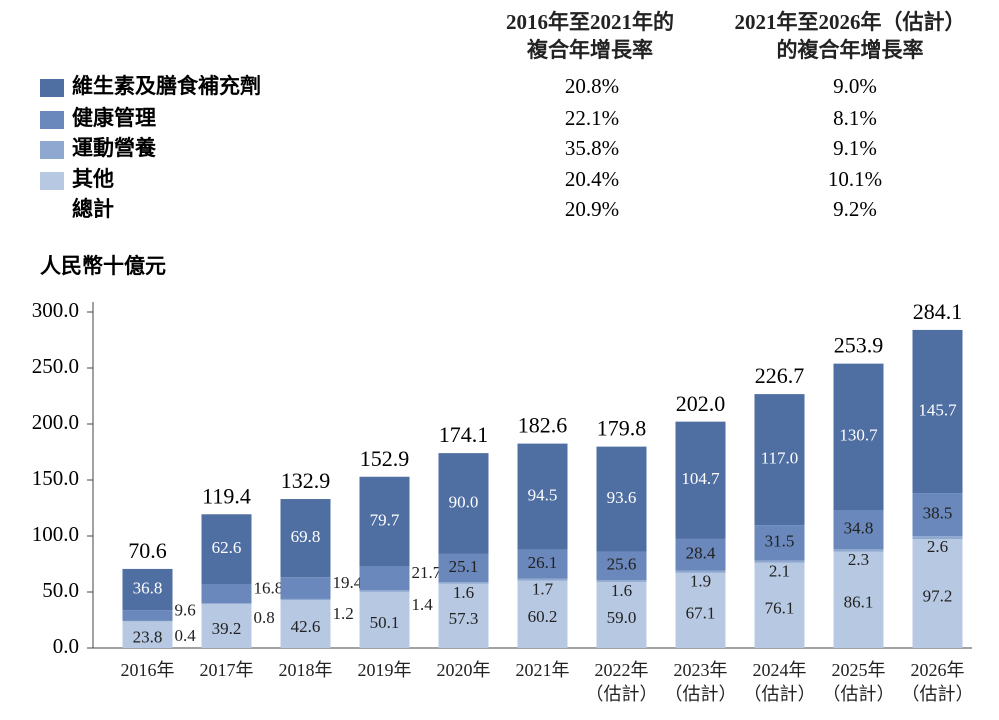 This screenshot has width=999, height=720. Describe the element at coordinates (423, 604) in the screenshot. I see `value-label: 1.4` at that location.